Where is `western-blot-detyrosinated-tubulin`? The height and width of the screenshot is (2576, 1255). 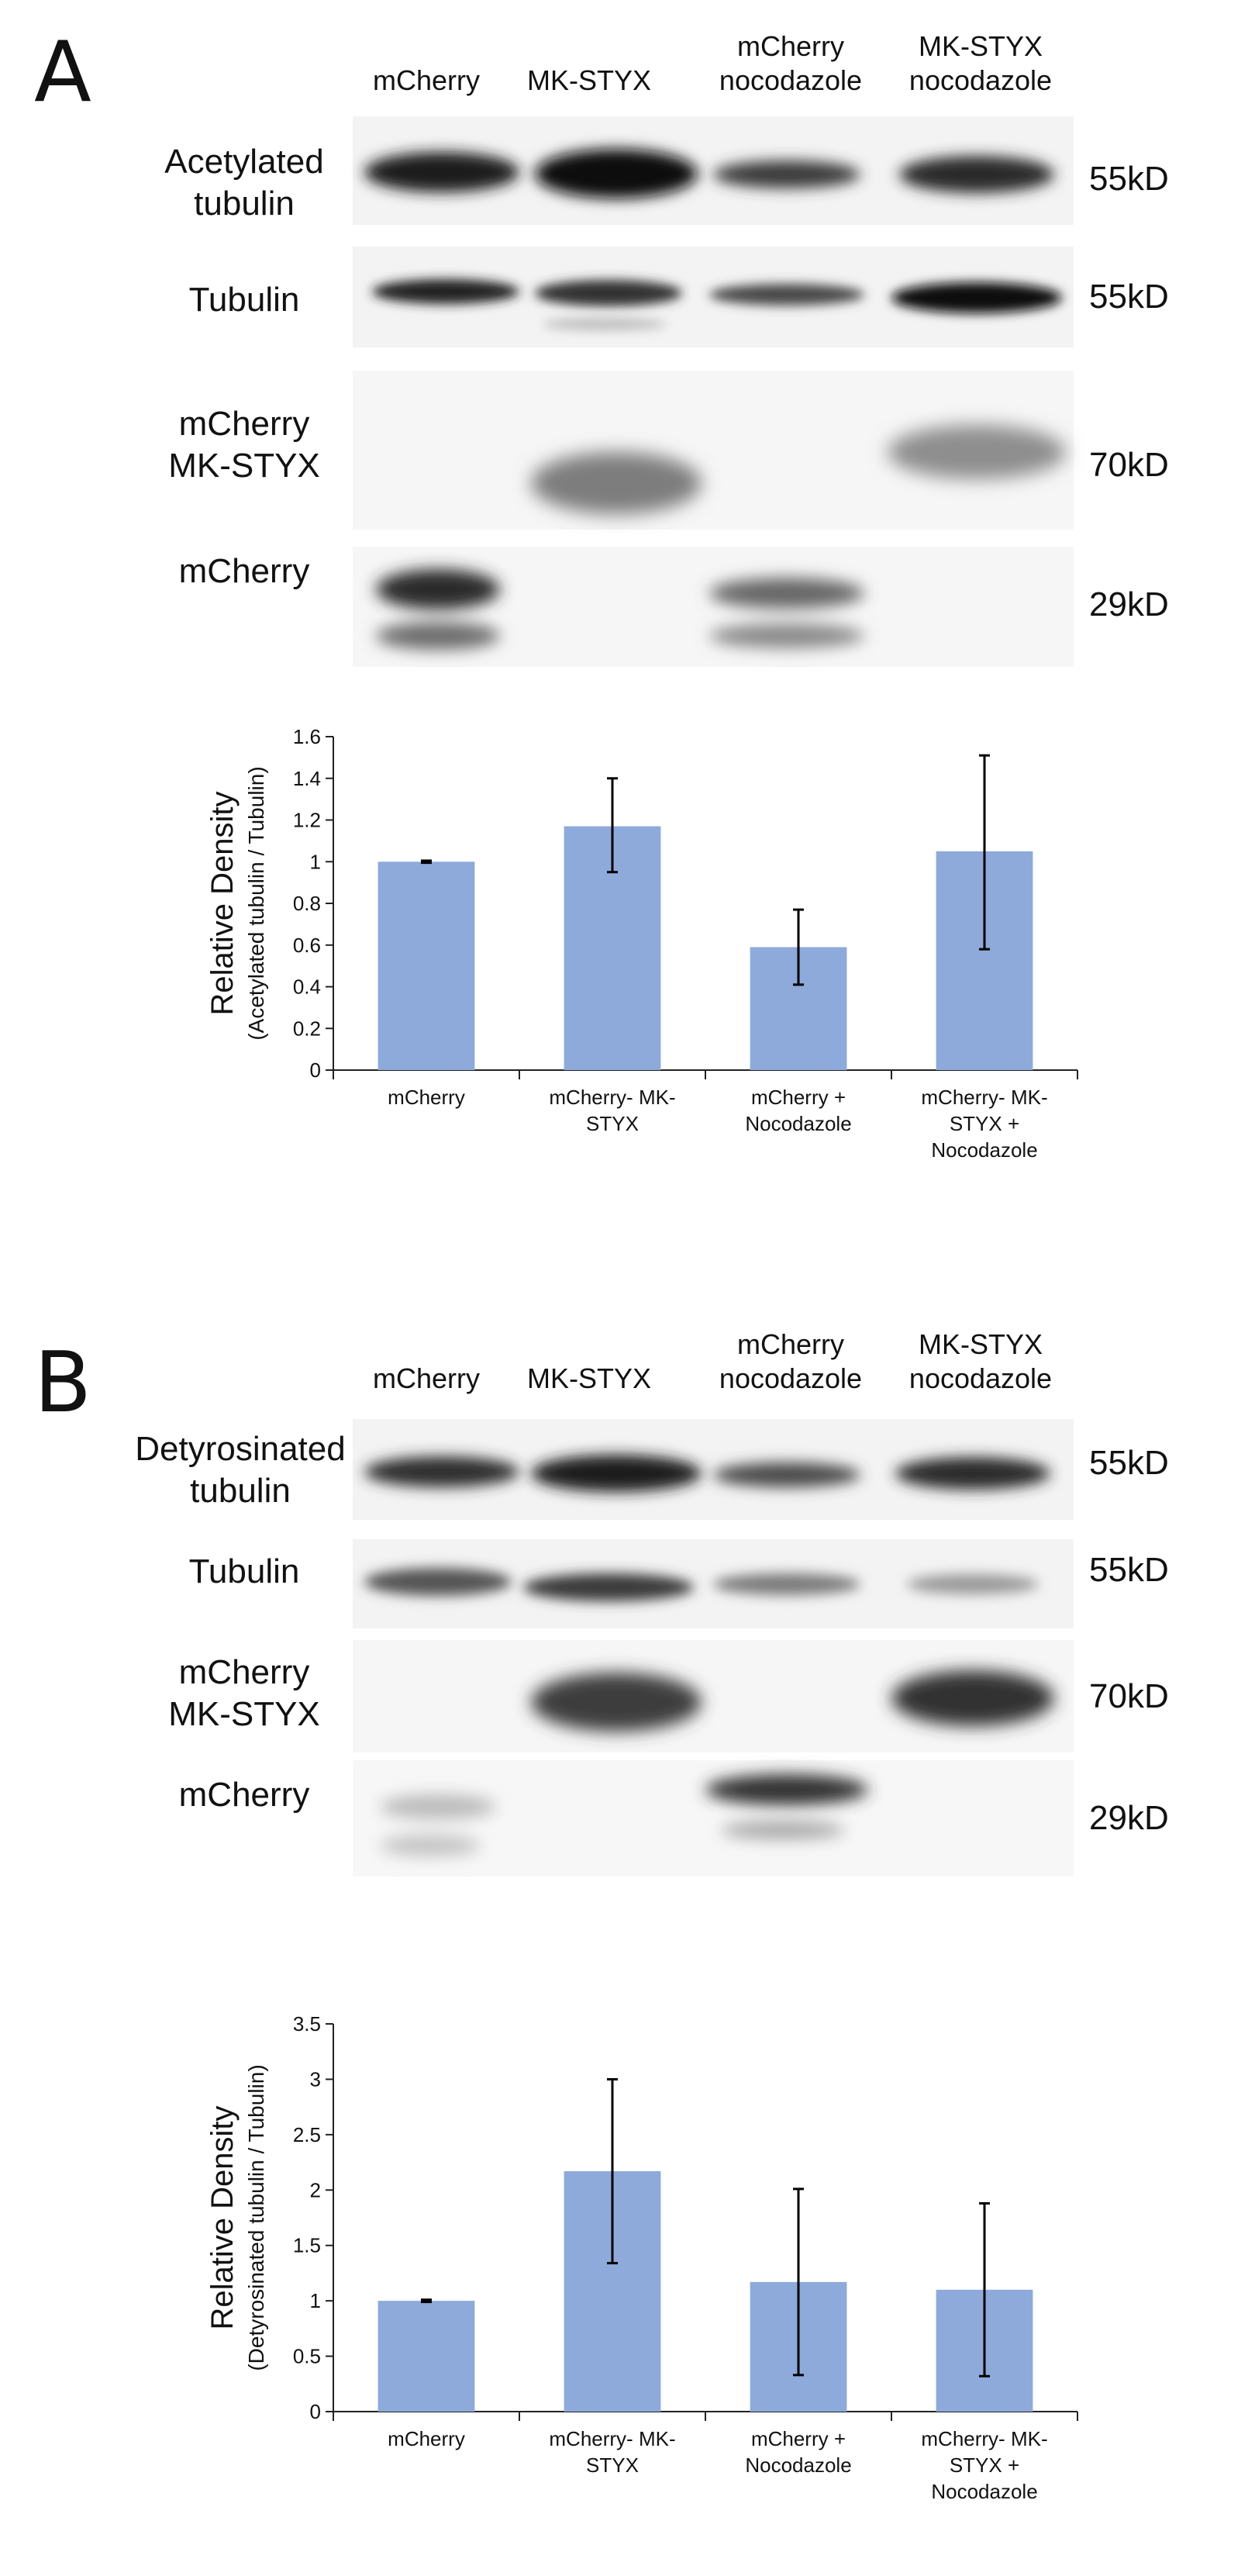
western-blot-detyrosinated-tubulin is located at coordinates (713, 1470).